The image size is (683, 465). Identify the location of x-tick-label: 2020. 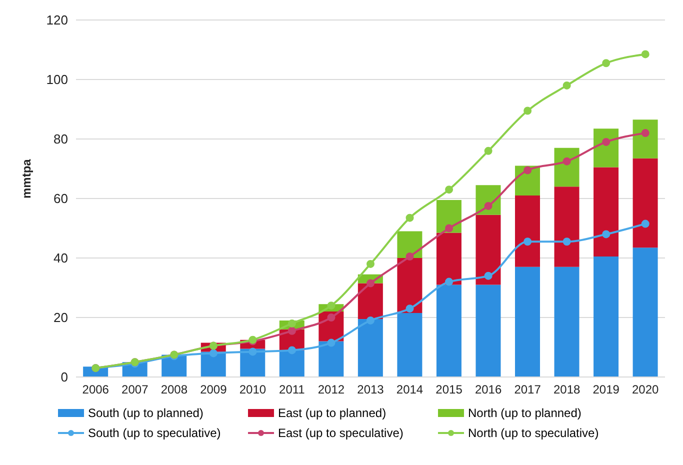
(646, 389).